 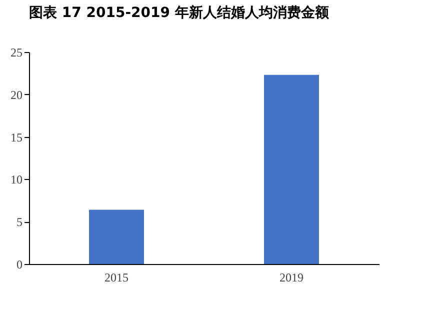 I want to click on x-tick-label: 2019, so click(x=292, y=277).